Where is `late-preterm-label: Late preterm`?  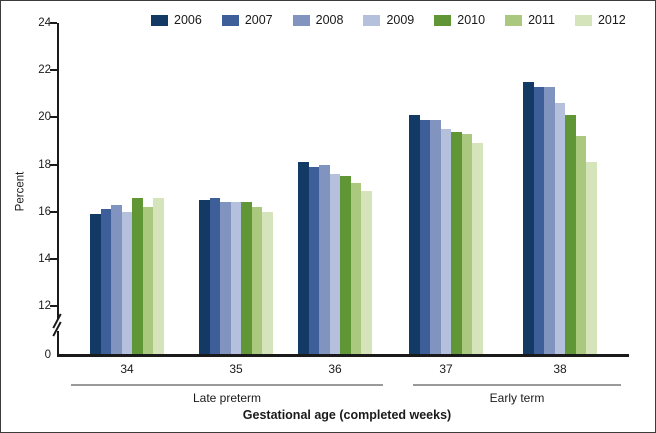
late-preterm-label: Late preterm is located at coordinates (227, 398).